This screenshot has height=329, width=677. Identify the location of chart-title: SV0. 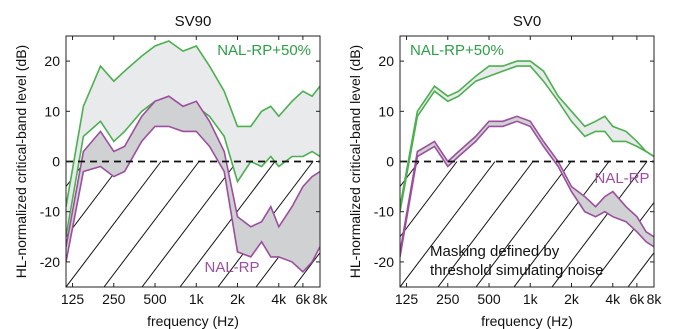
(527, 21).